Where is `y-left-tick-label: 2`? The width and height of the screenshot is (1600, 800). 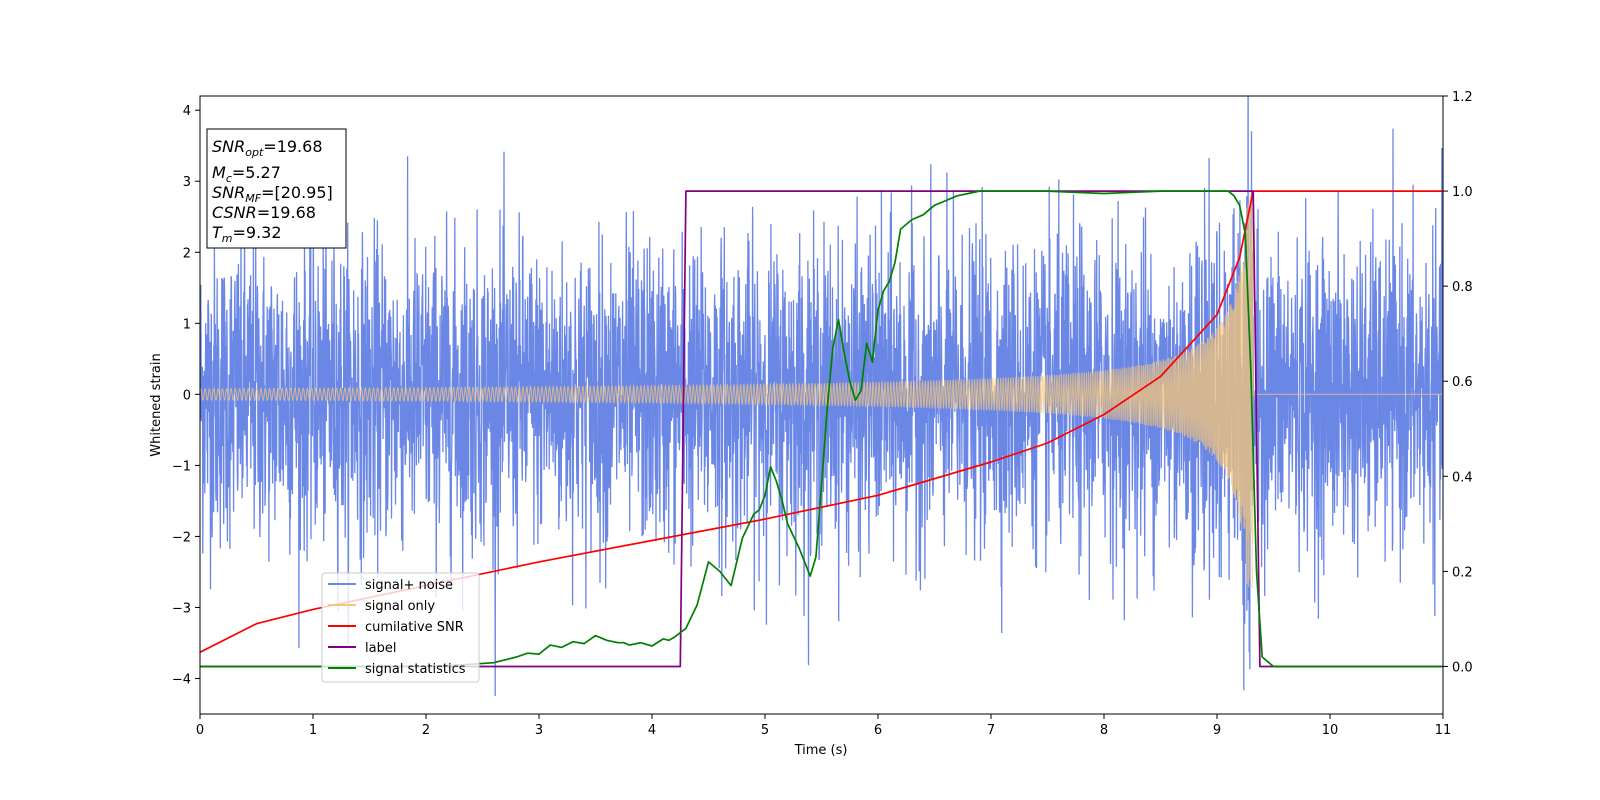 y-left-tick-label: 2 is located at coordinates (187, 253).